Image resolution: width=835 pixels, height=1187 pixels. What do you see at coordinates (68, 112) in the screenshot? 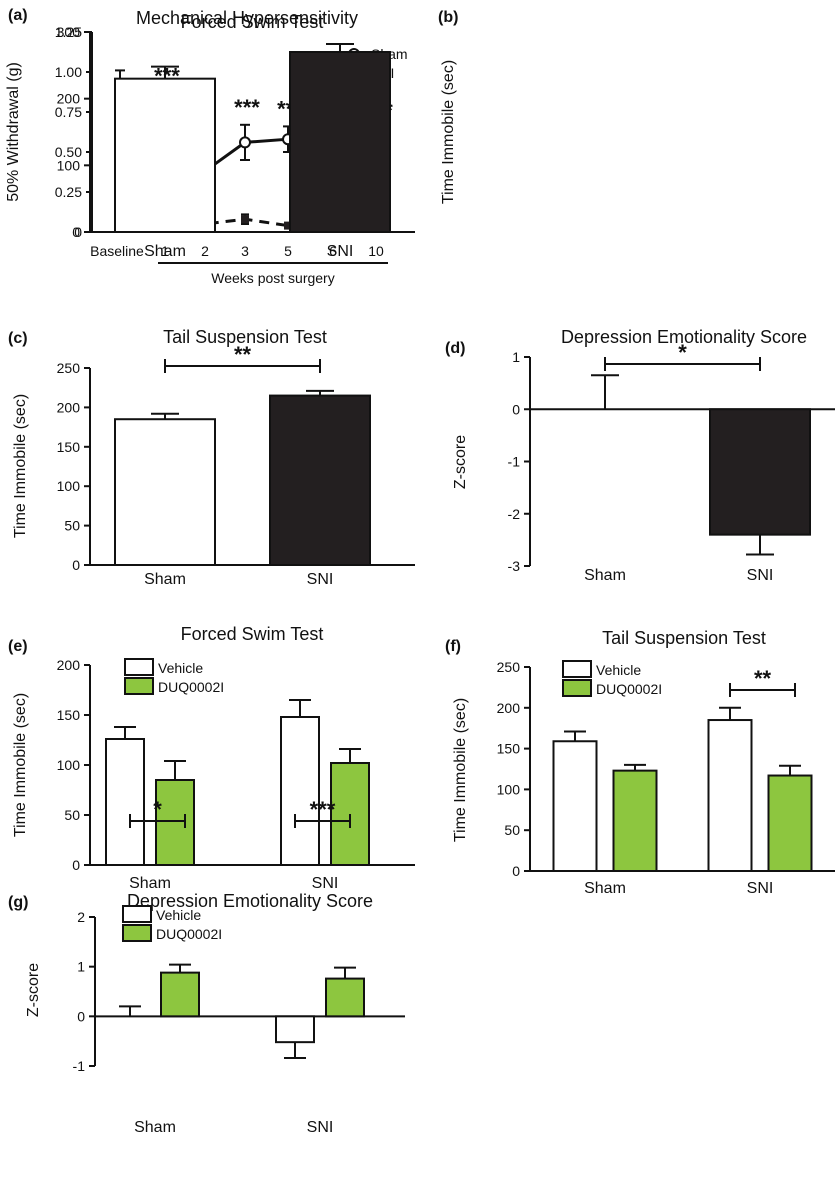
I see `y-tick-label: 0.75` at bounding box center [68, 112].